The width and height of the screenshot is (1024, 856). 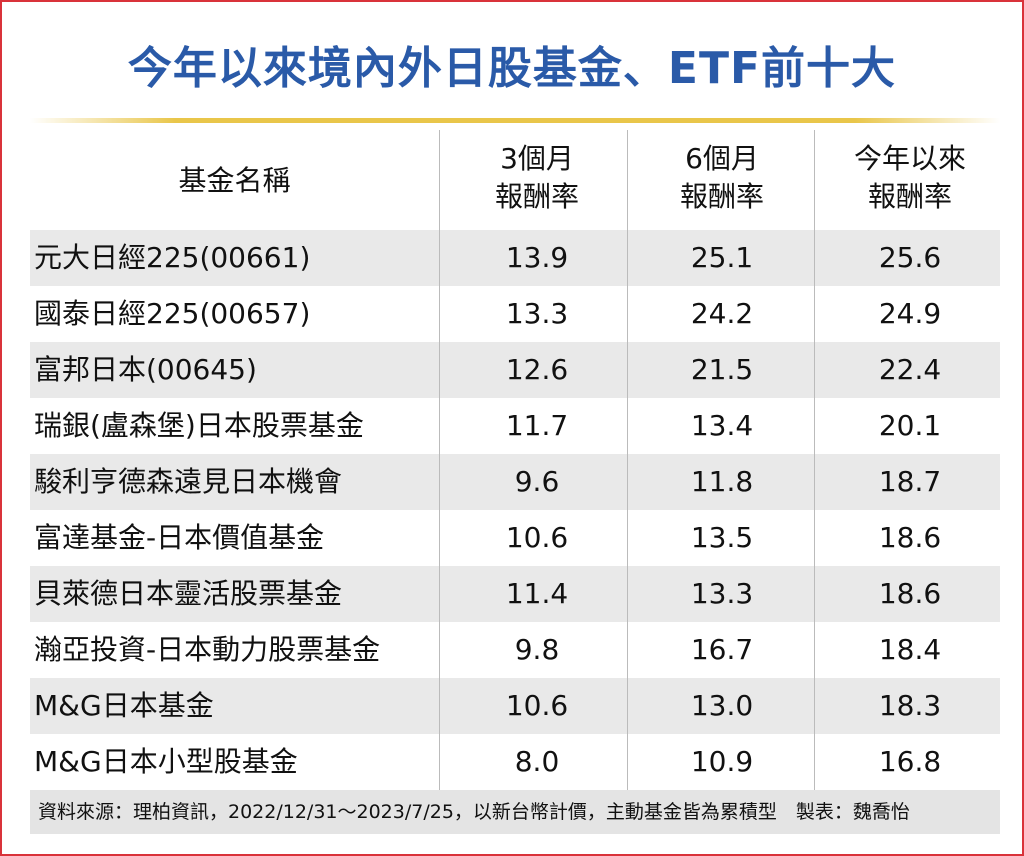 I want to click on title-rule, so click(x=515, y=120).